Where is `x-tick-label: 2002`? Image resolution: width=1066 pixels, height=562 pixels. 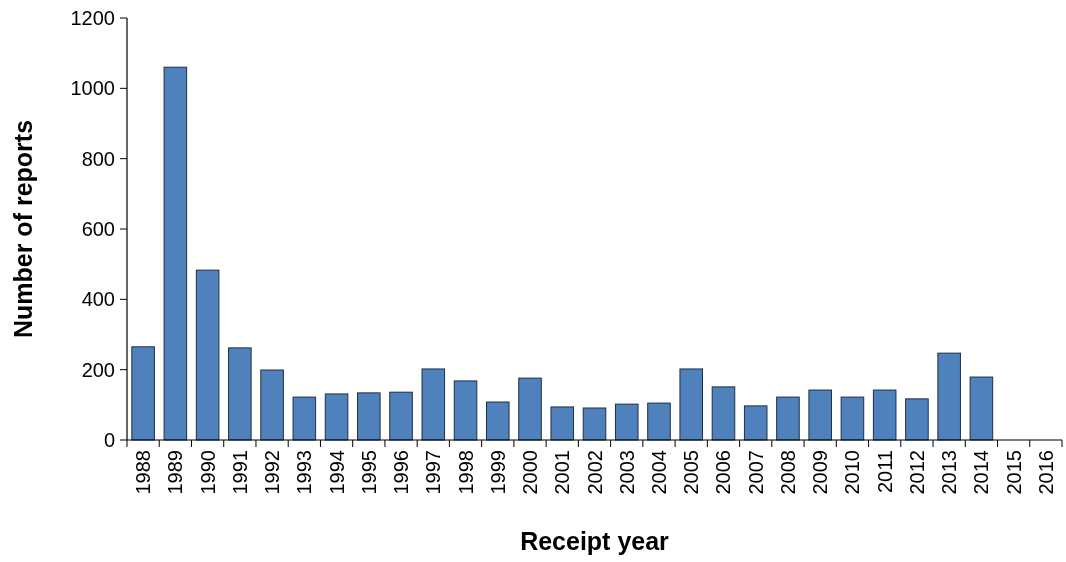 x-tick-label: 2002 is located at coordinates (594, 472).